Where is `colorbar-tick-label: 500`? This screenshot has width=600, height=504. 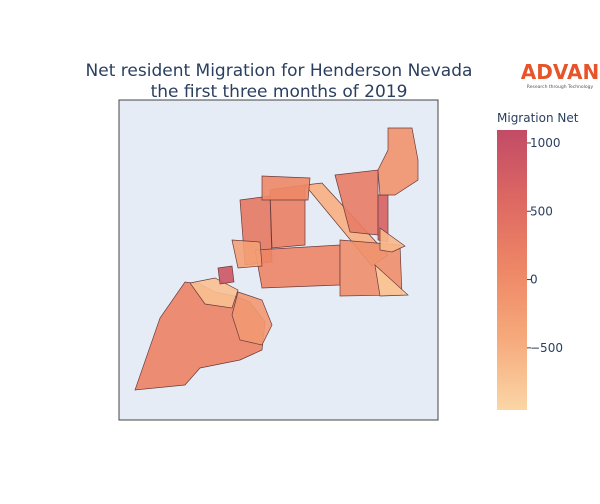
colorbar-tick-label: 500 is located at coordinates (541, 211).